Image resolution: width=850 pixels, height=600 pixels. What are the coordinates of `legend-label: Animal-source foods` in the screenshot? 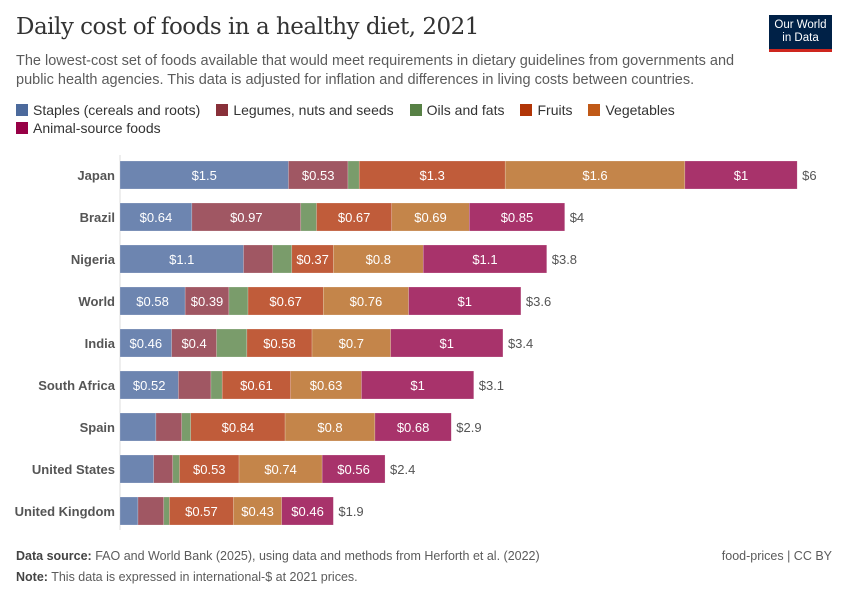 It's located at (97, 128).